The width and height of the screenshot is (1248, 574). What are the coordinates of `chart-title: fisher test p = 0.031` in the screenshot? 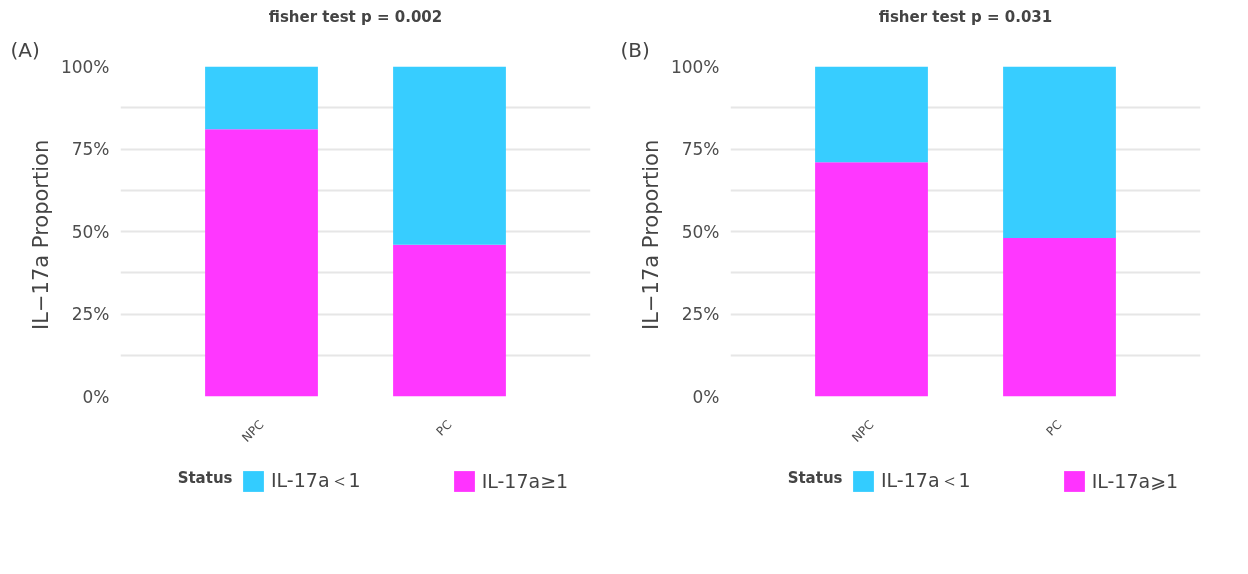 It's located at (965, 16).